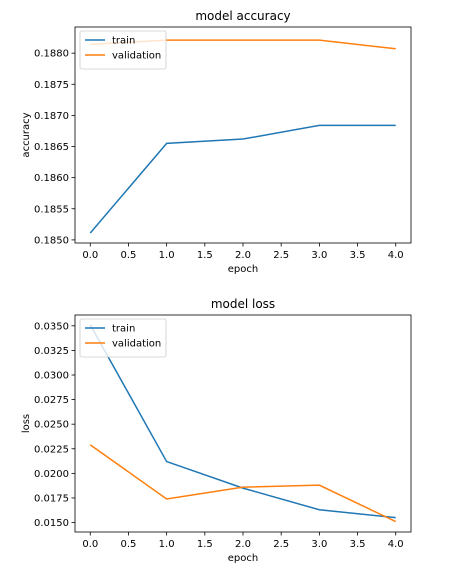 The image size is (460, 581). I want to click on loss-x-tick-label: 0.5, so click(129, 544).